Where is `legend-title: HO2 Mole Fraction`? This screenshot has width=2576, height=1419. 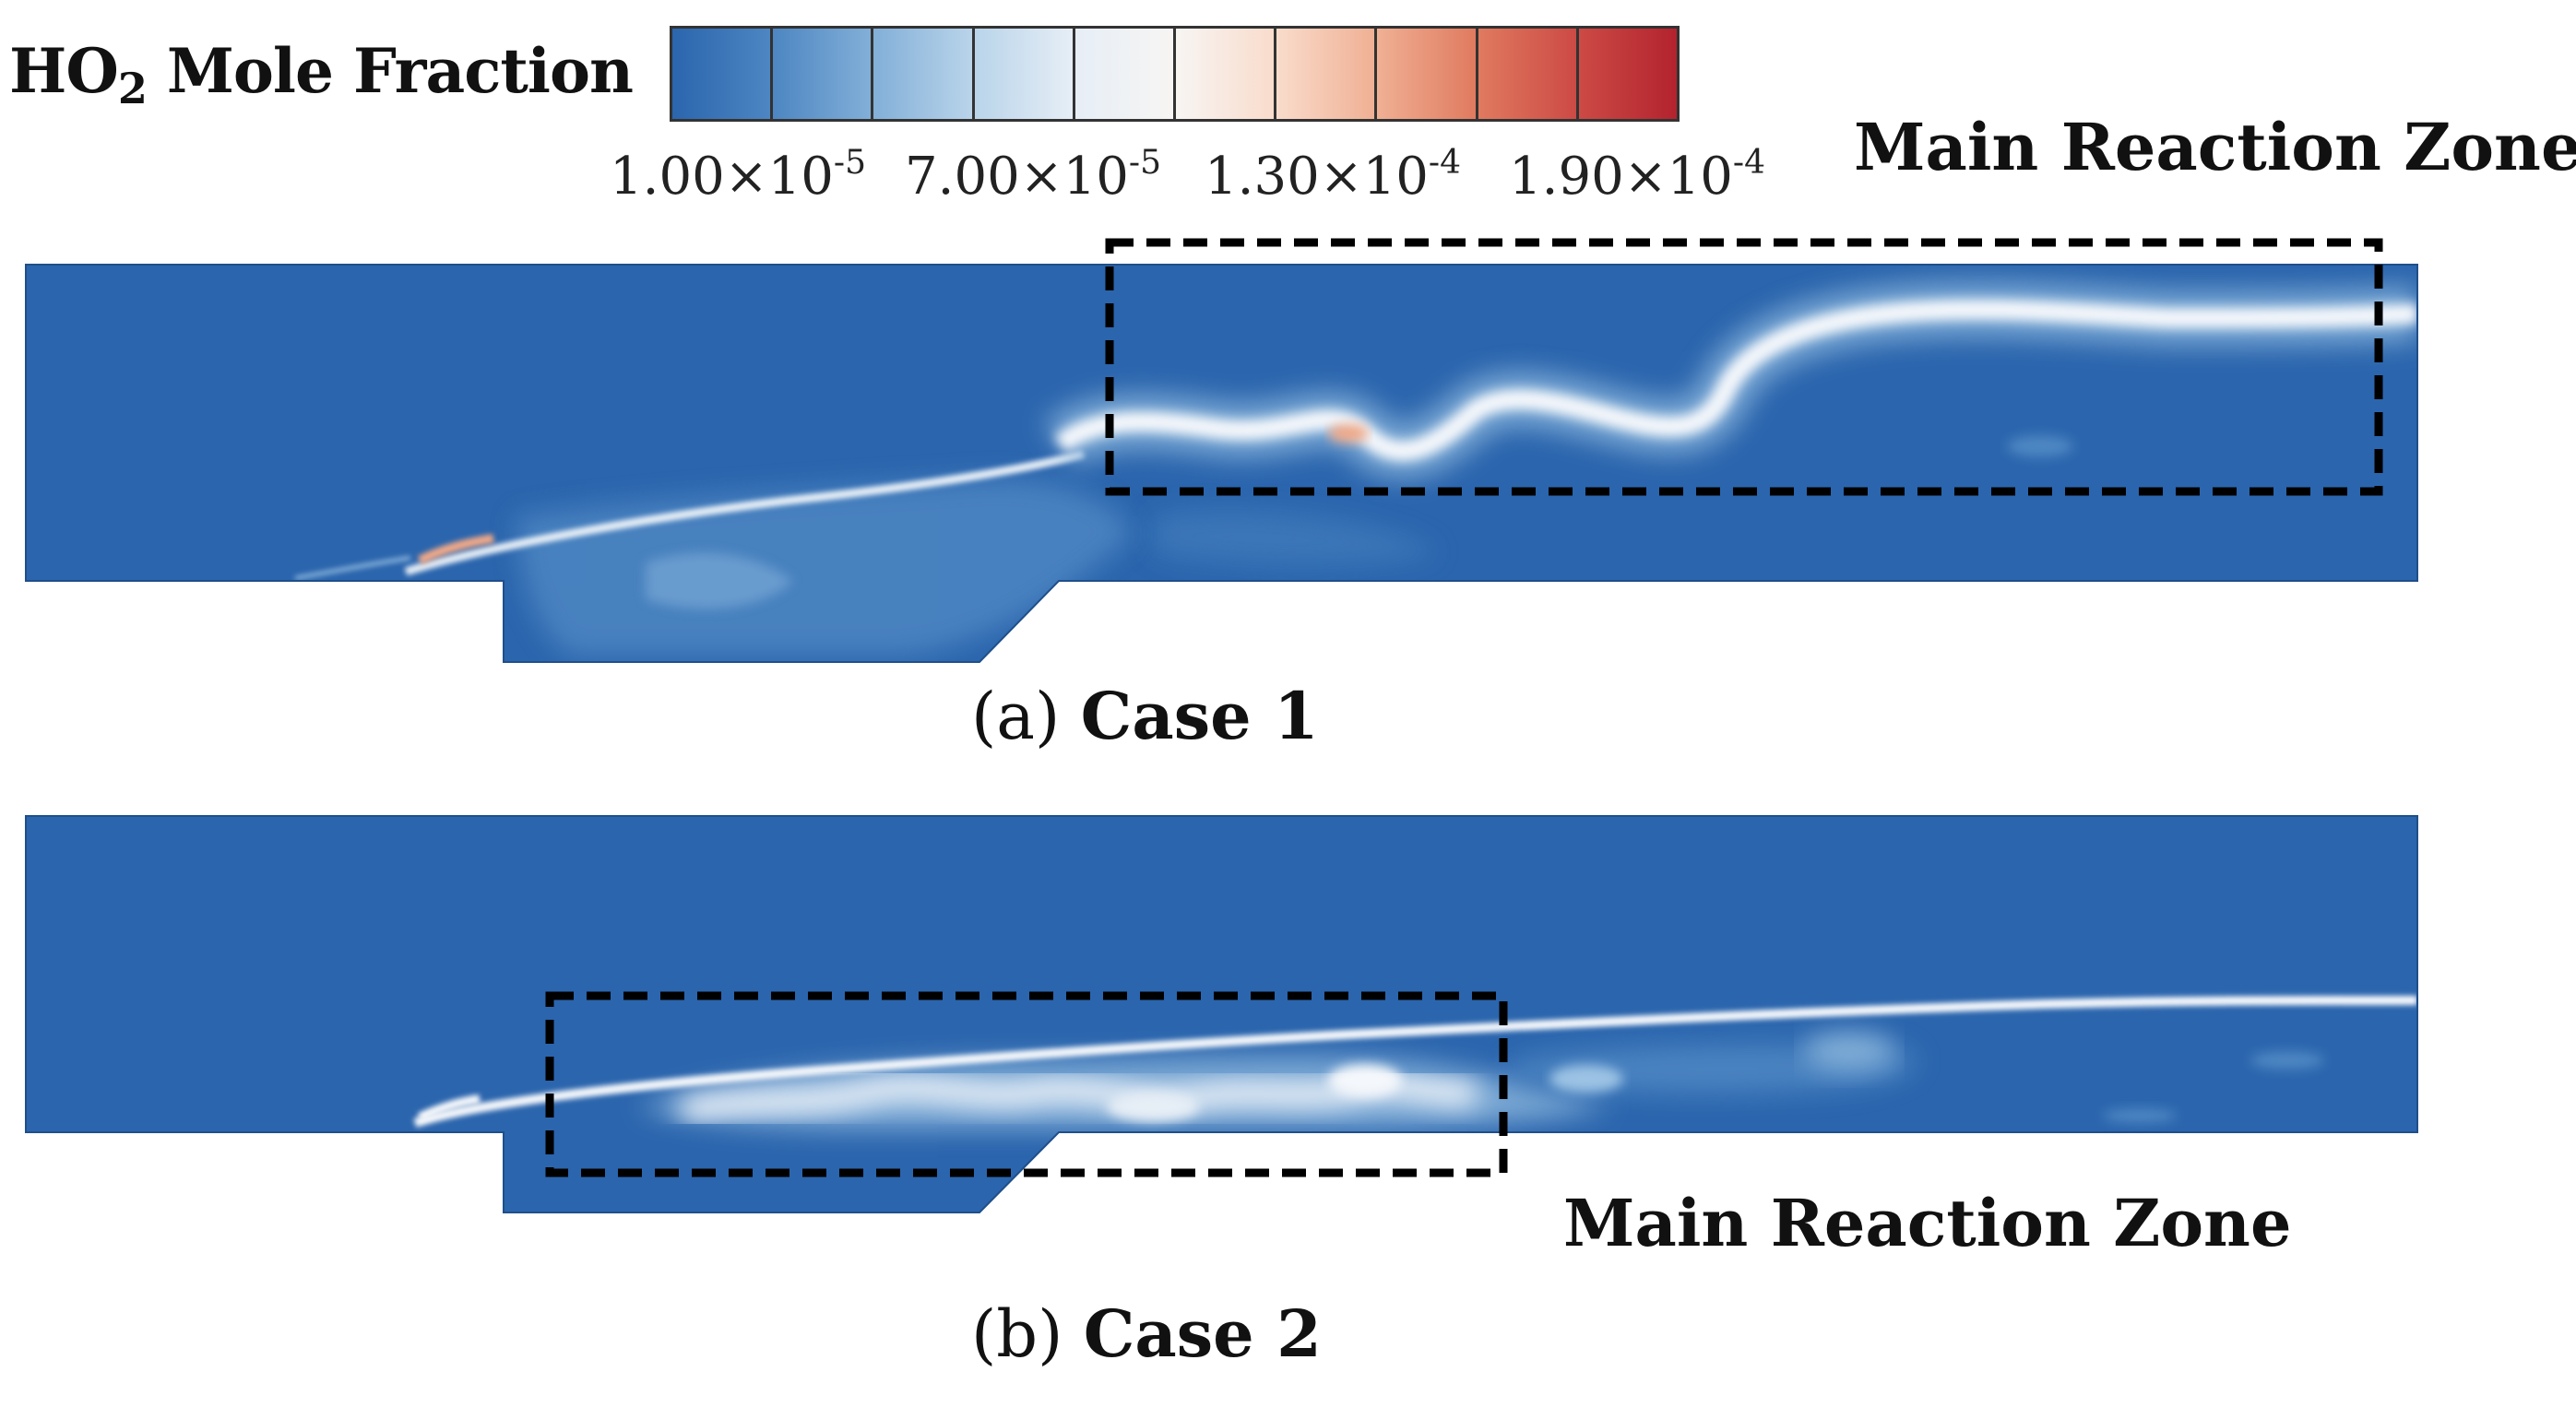 legend-title: HO2 Mole Fraction is located at coordinates (321, 74).